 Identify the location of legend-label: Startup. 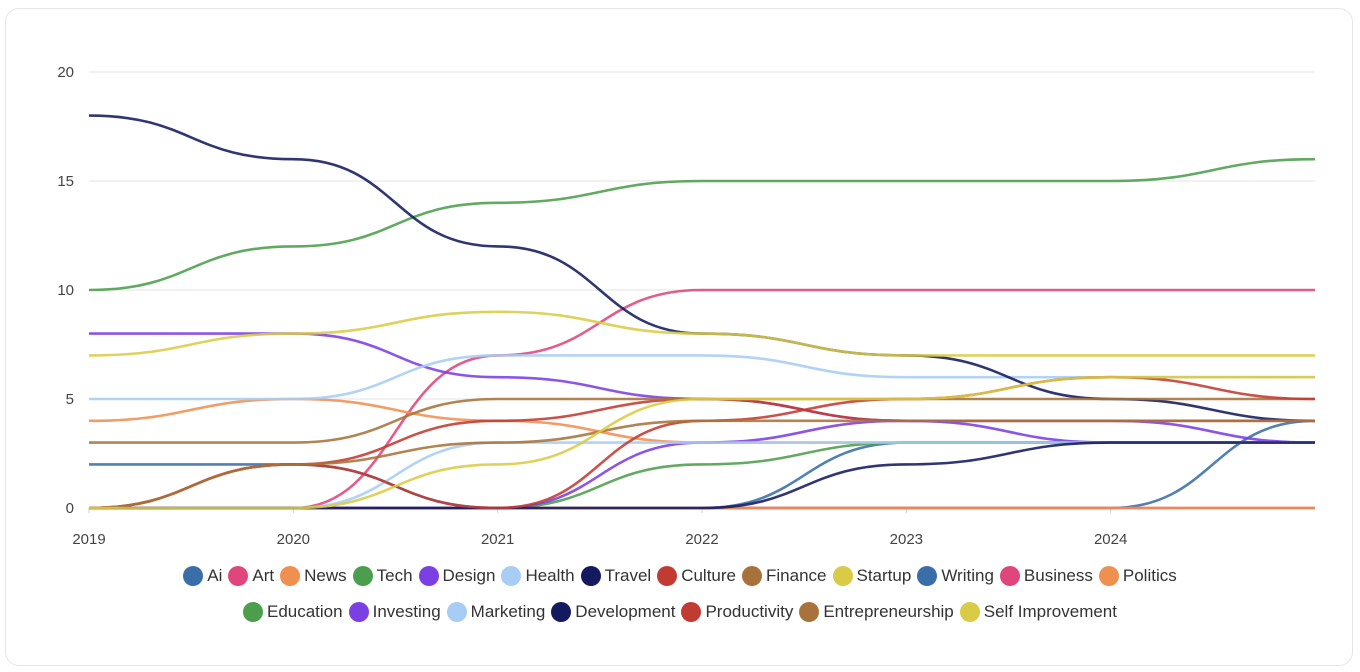
(884, 575).